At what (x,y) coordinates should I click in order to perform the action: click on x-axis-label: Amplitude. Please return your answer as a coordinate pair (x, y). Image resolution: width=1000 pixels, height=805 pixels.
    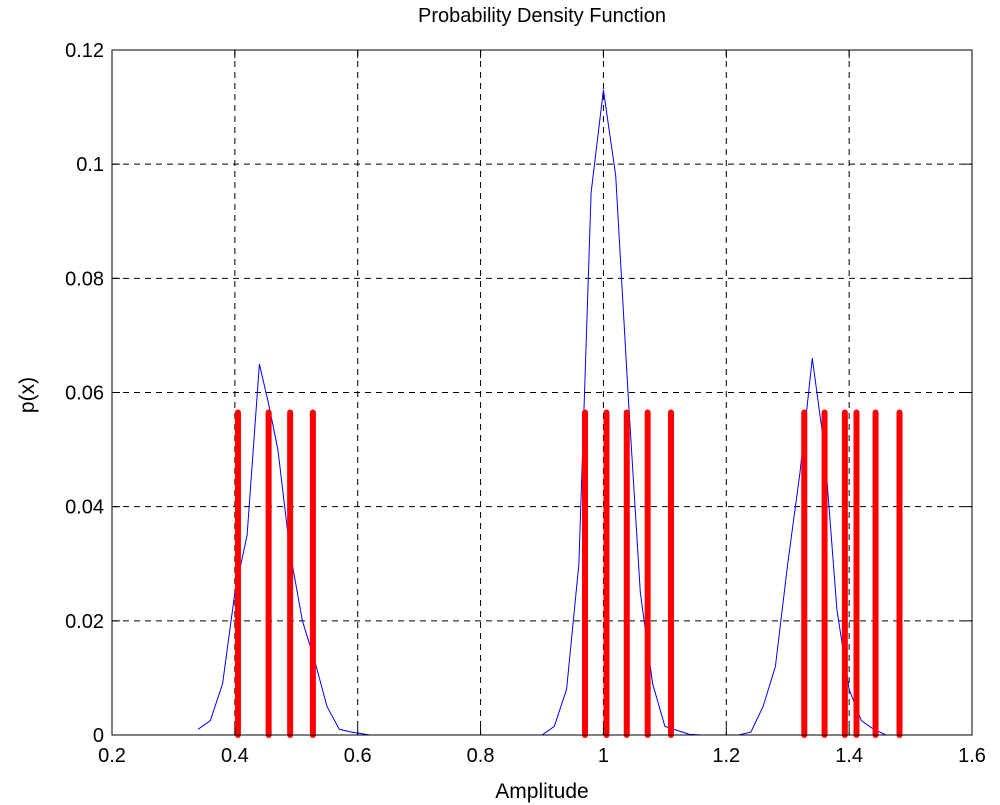
    Looking at the image, I should click on (541, 791).